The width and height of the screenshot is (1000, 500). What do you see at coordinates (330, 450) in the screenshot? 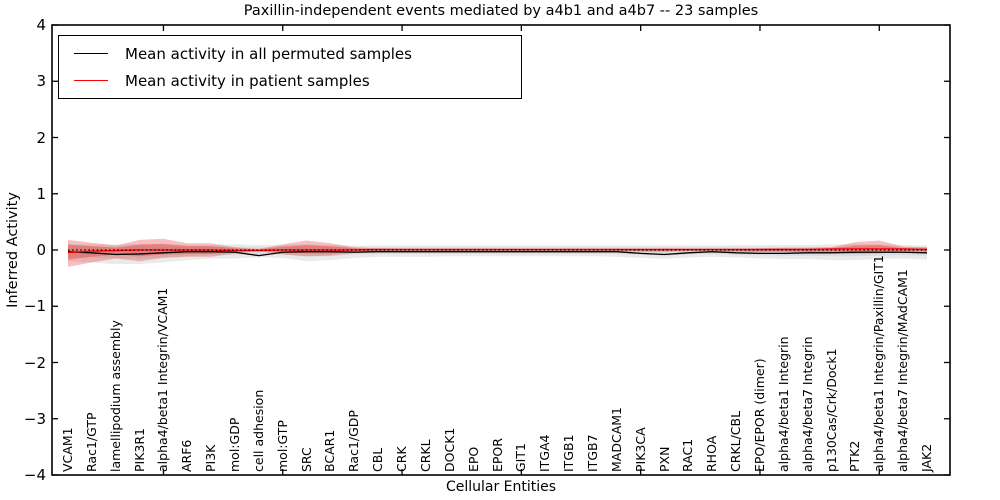
I see `x-tick-label: BCAR1` at bounding box center [330, 450].